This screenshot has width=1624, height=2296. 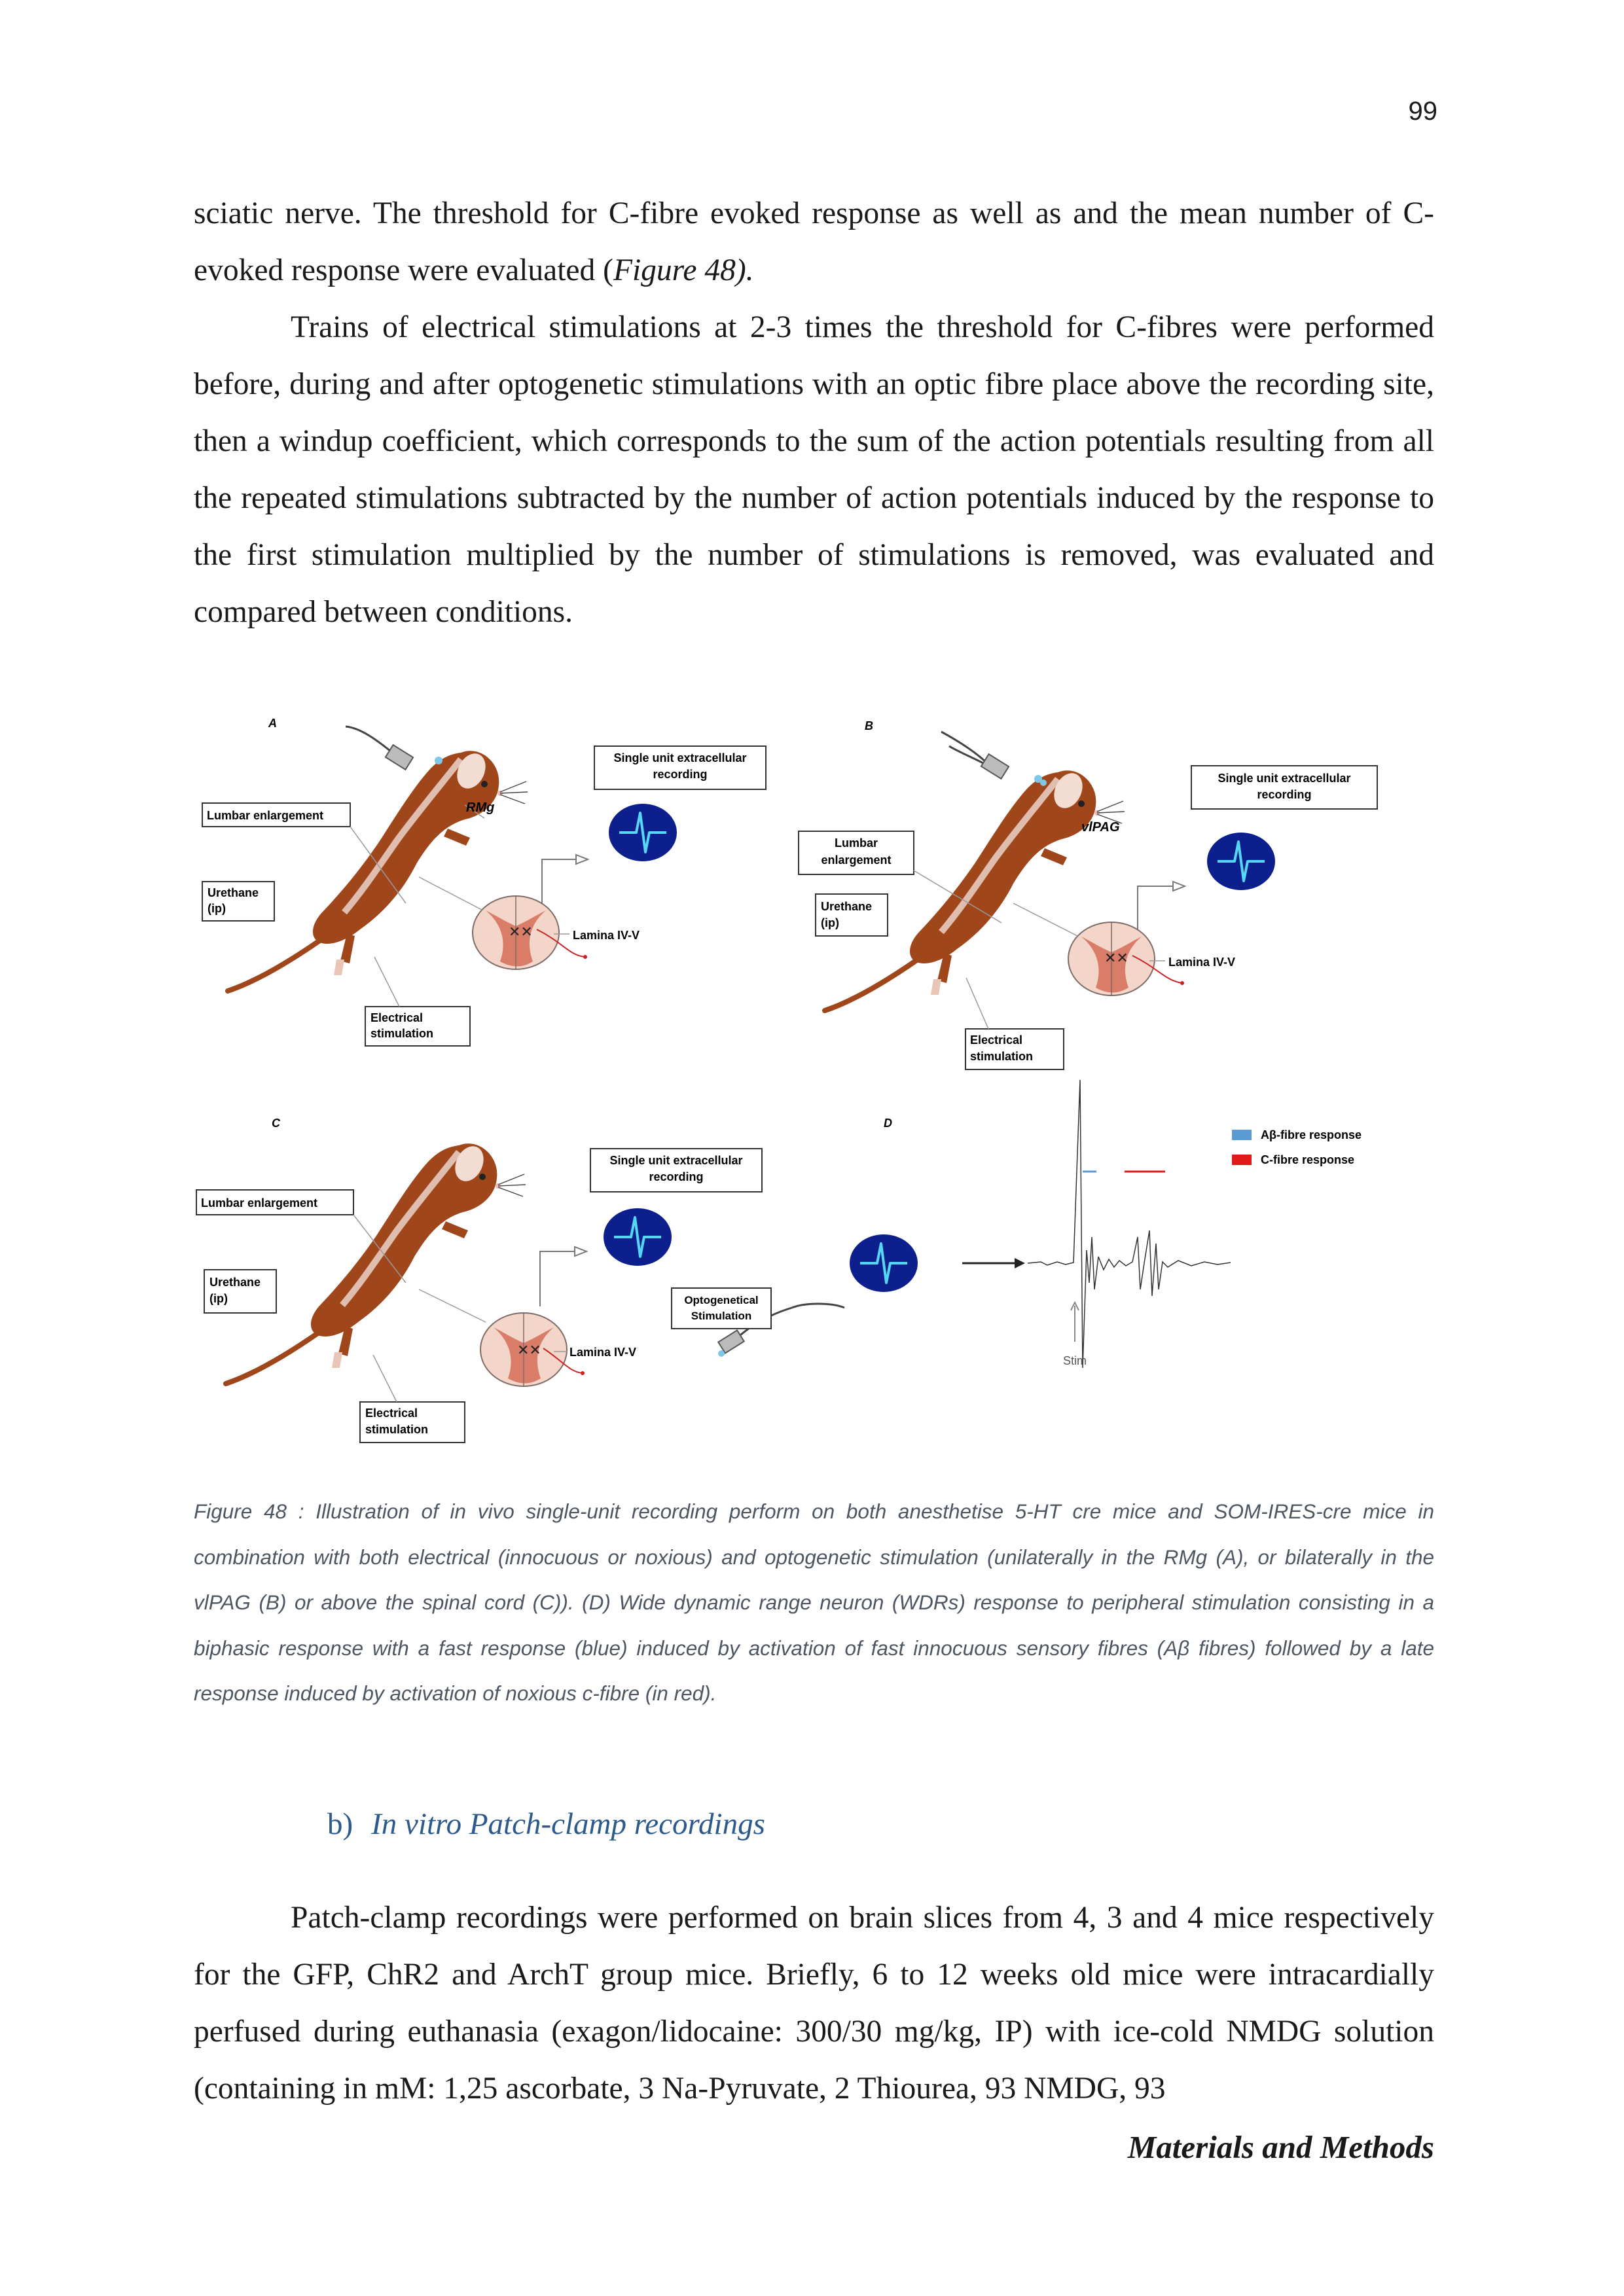 What do you see at coordinates (1307, 1159) in the screenshot?
I see `legend-c-label: C-fibre response` at bounding box center [1307, 1159].